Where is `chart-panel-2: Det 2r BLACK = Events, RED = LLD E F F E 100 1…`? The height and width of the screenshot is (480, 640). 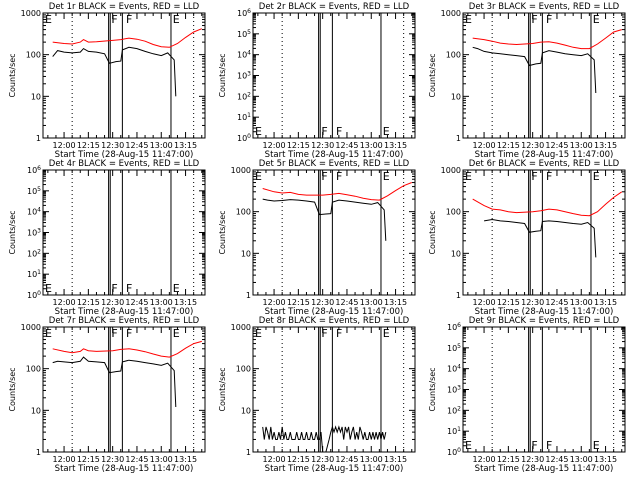
chart-panel-2: Det 2r BLACK = Events, RED = LLD E F F E 100 1… is located at coordinates (317, 81).